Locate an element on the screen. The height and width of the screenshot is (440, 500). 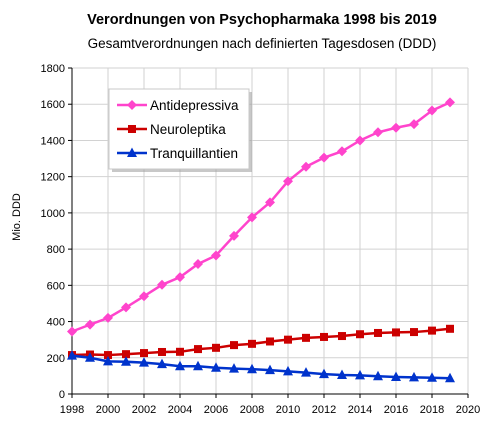
x-tick-label: 2020 is located at coordinates (468, 410).